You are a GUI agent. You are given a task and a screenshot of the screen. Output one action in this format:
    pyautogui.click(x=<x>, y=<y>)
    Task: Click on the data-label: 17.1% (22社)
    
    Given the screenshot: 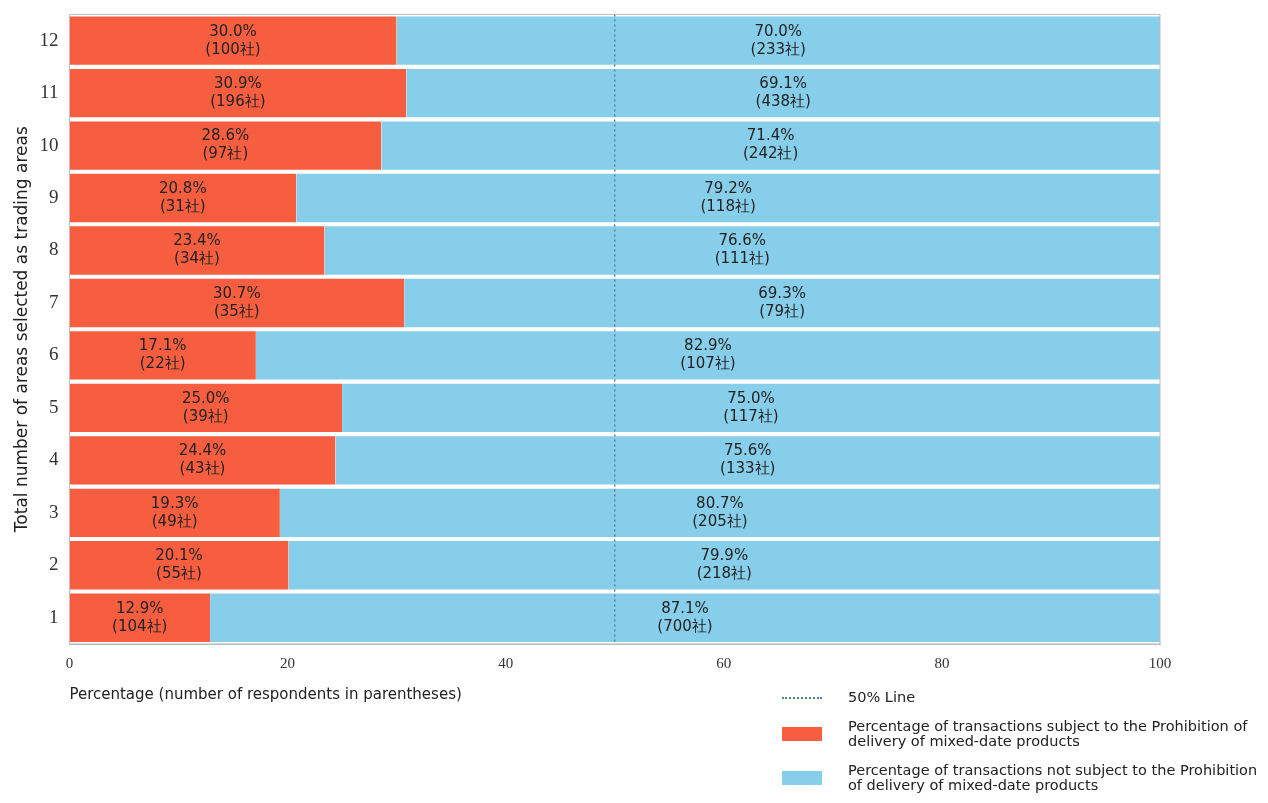 What is the action you would take?
    pyautogui.click(x=162, y=354)
    